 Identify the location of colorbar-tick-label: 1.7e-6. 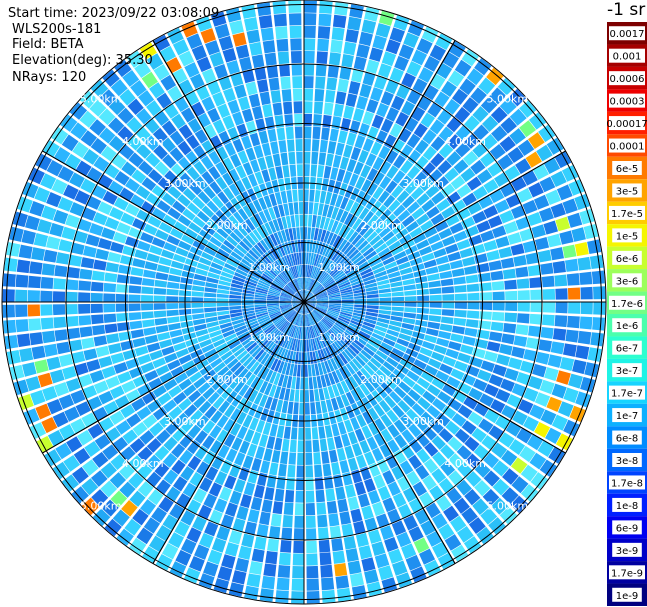
(627, 304).